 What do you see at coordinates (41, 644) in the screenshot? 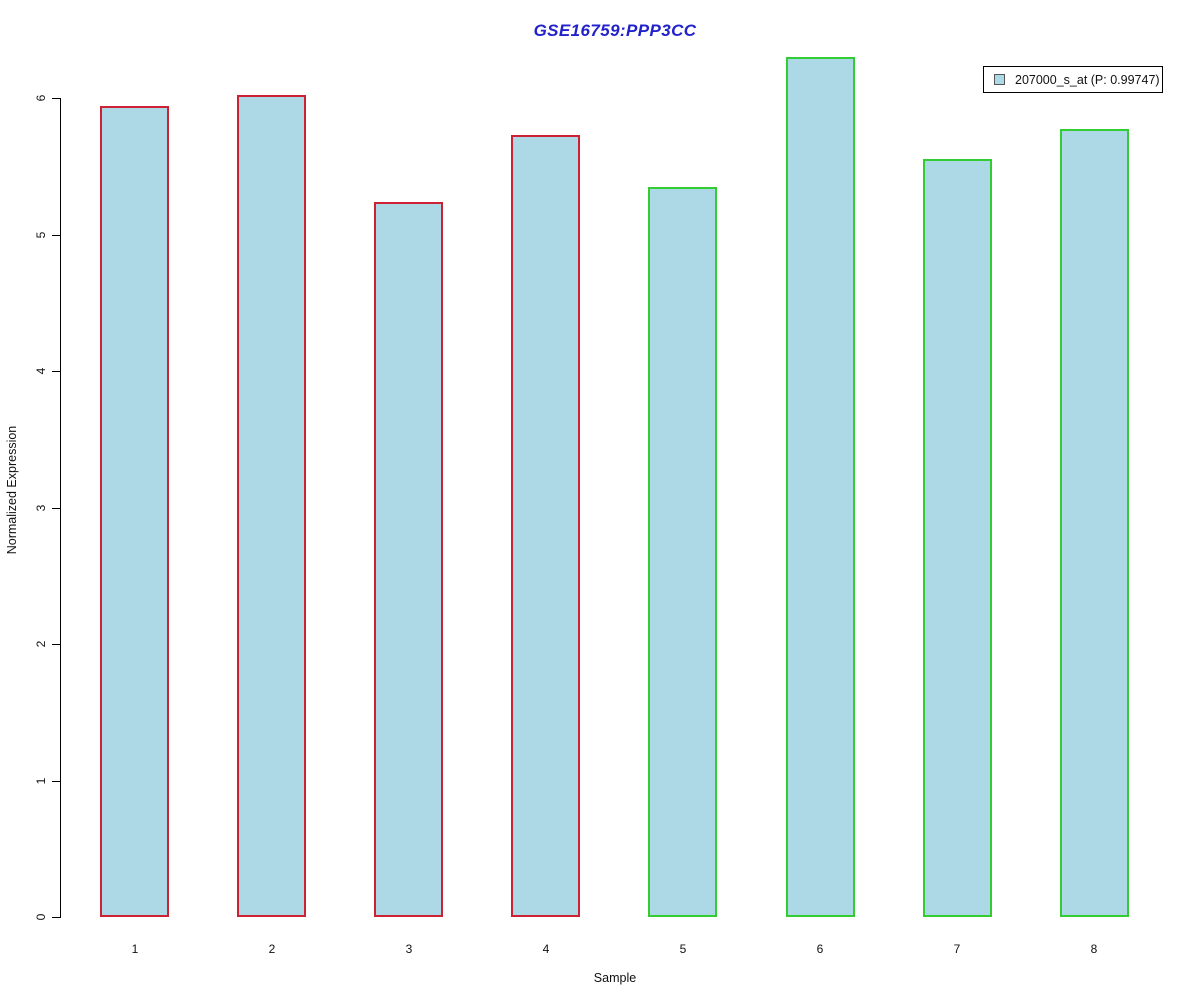
I see `y-tick-label: 2` at bounding box center [41, 644].